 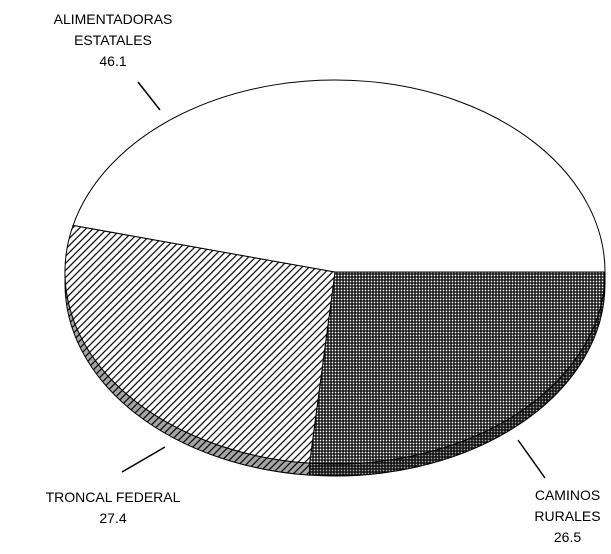 I want to click on slice-label: ALIMENTADORAS ESTATALES 46.1, so click(x=113, y=40).